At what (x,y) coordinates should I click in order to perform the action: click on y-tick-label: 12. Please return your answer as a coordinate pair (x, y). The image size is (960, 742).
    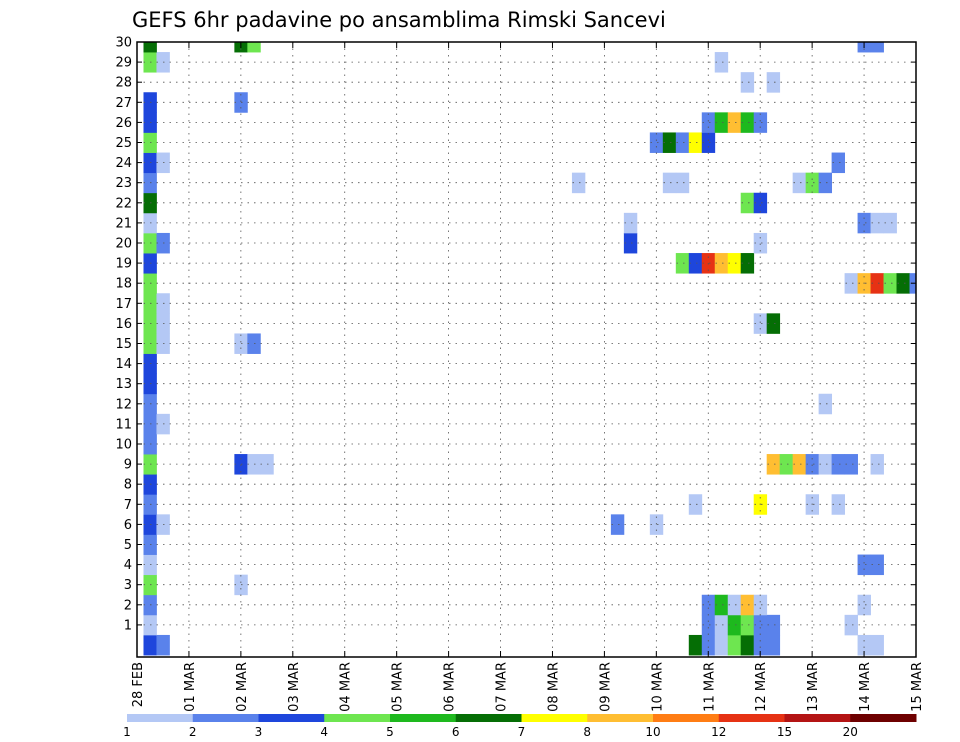
    Looking at the image, I should click on (123, 404).